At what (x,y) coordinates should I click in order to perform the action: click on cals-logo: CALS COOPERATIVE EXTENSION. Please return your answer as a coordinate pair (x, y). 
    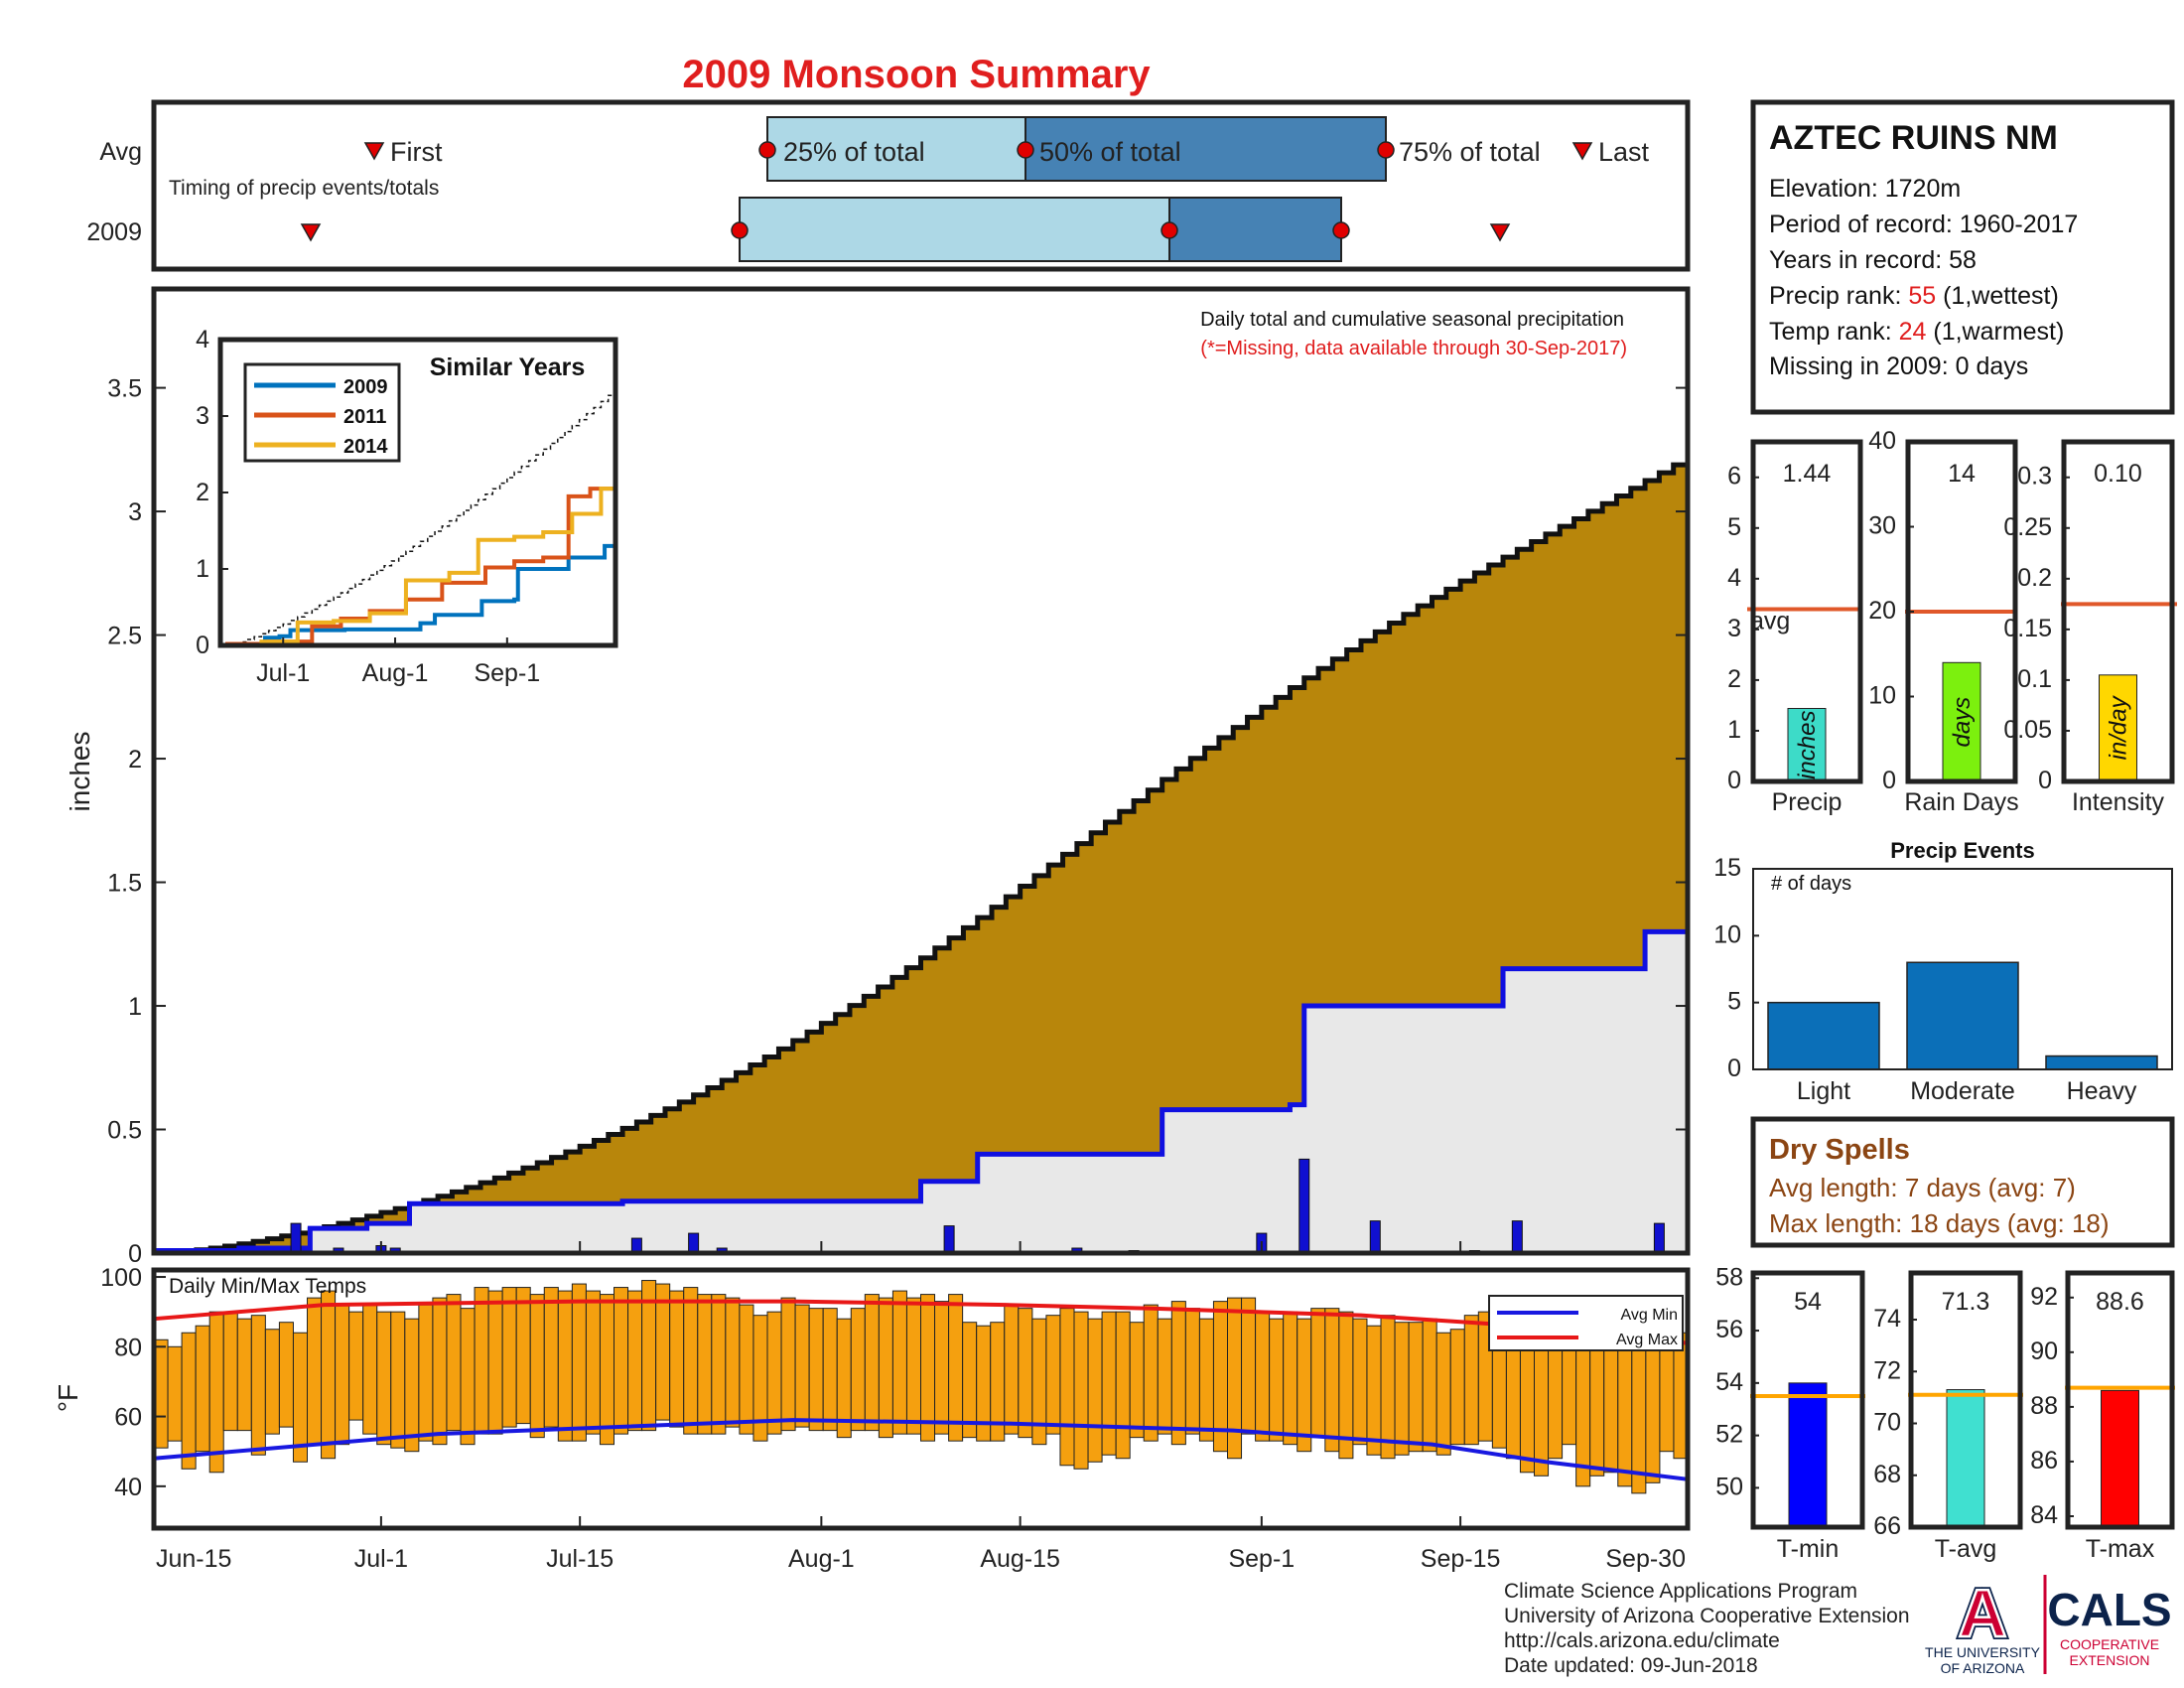
    Looking at the image, I should click on (2109, 1626).